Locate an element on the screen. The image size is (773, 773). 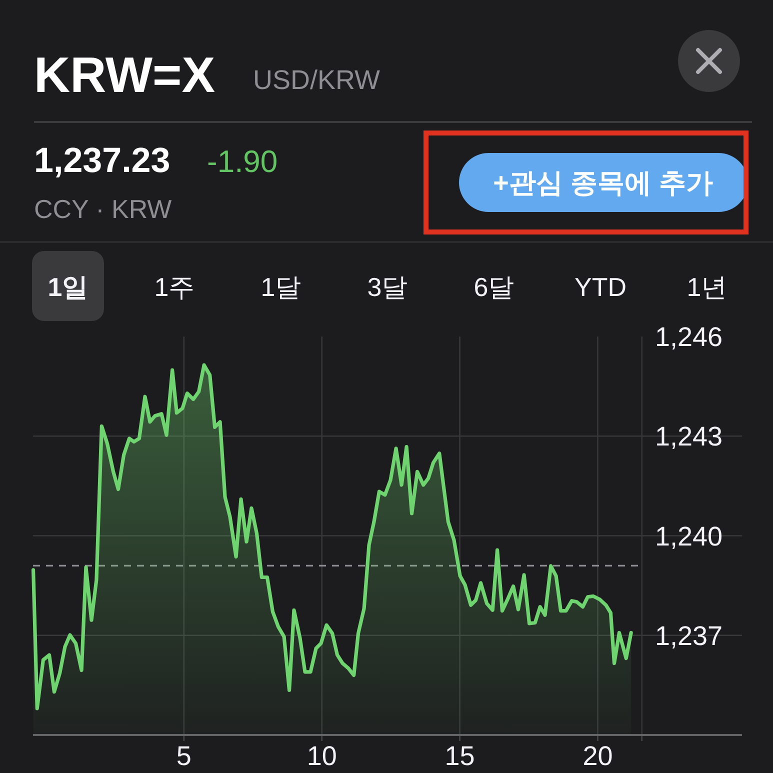
y-tick-label: 1,243 is located at coordinates (689, 437).